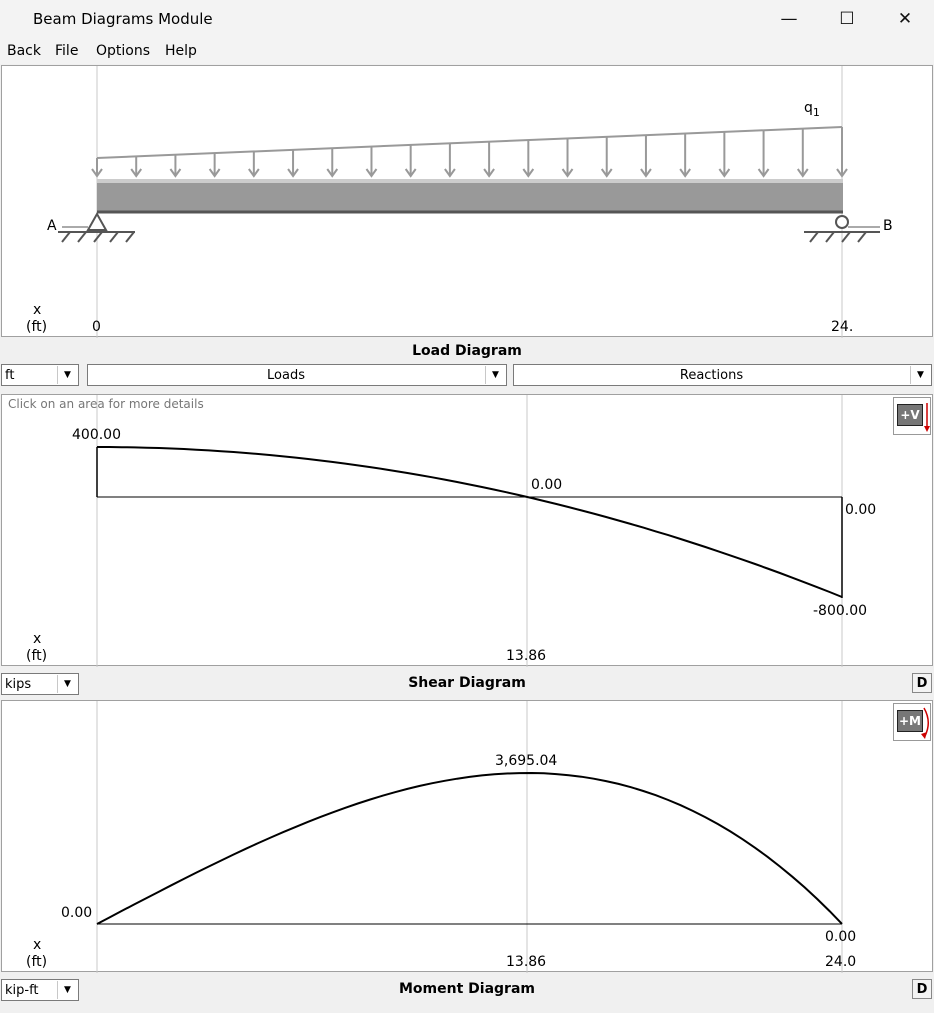  What do you see at coordinates (922, 989) in the screenshot?
I see `moment-detail-button: D` at bounding box center [922, 989].